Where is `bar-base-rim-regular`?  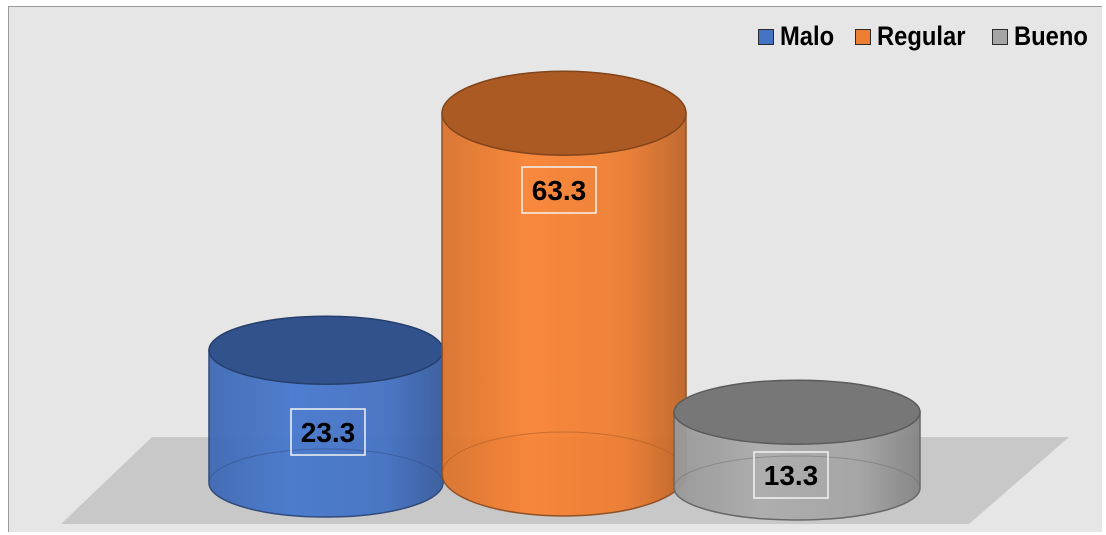
bar-base-rim-regular is located at coordinates (564, 453).